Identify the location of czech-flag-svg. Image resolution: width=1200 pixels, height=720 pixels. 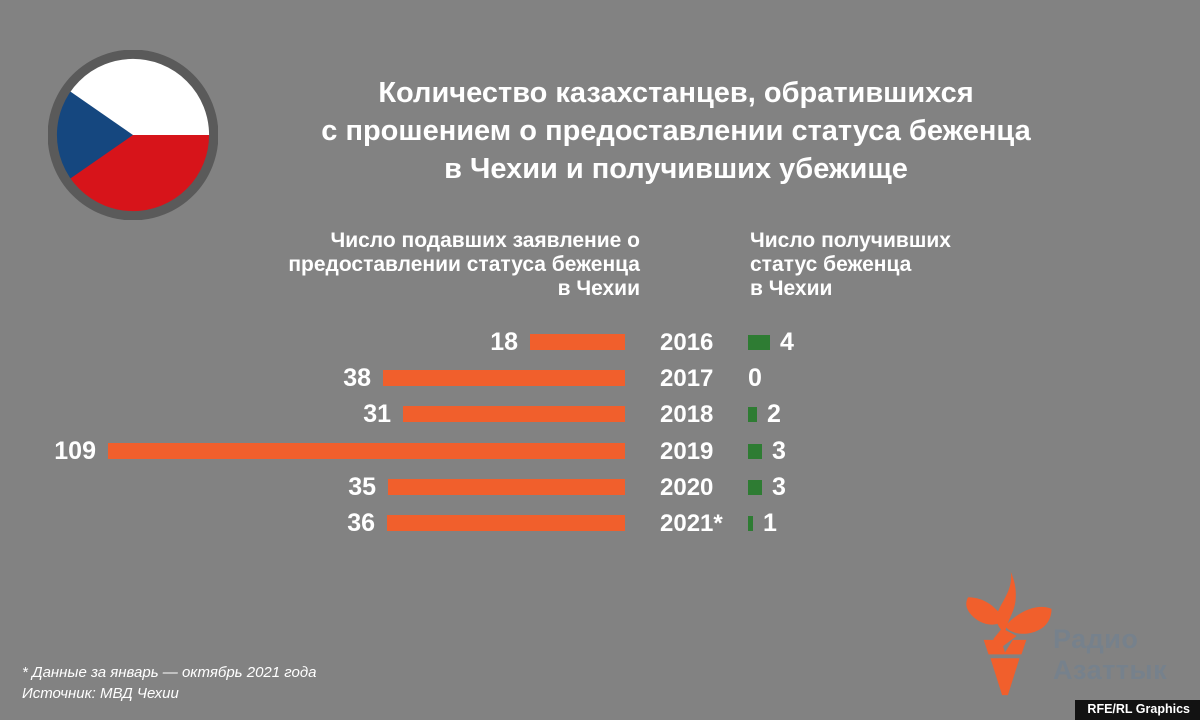
(133, 135).